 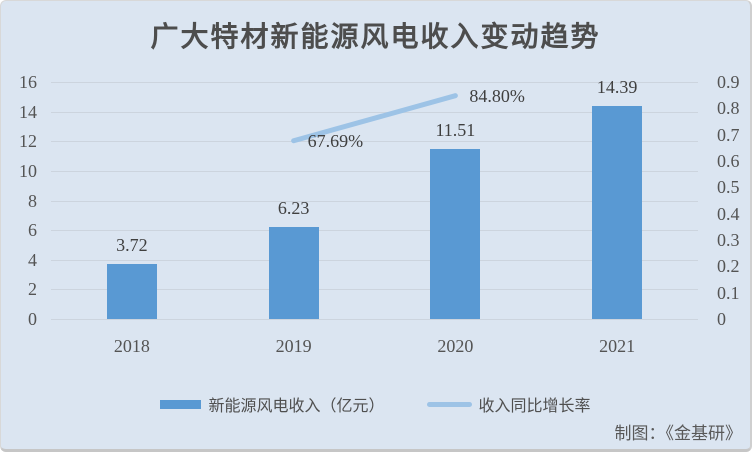 What do you see at coordinates (728, 82) in the screenshot?
I see `right-axis-tick: 0.9` at bounding box center [728, 82].